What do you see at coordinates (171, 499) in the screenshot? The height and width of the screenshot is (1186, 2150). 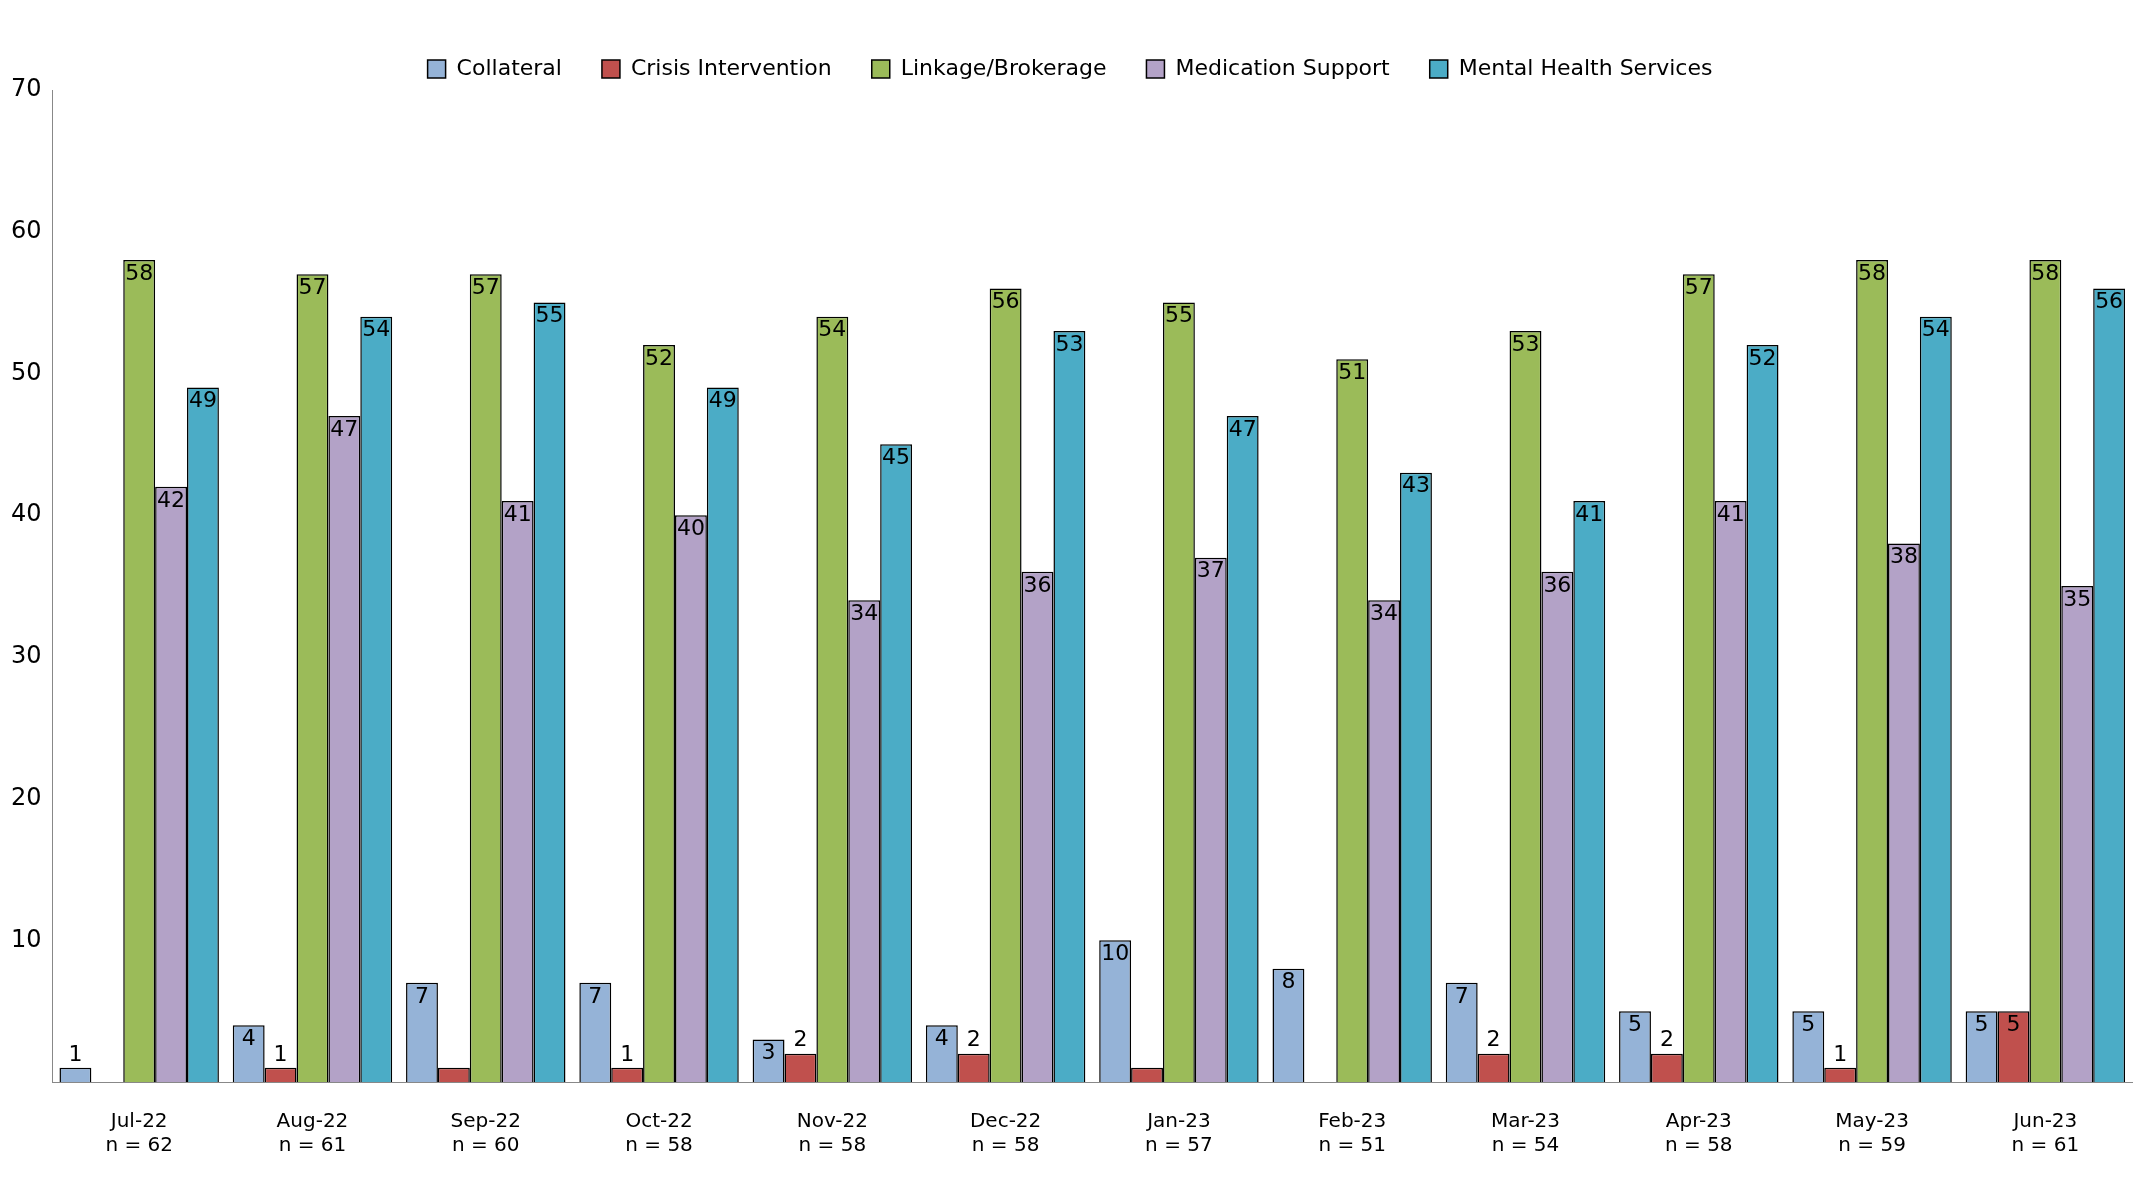 I see `data-label: 42` at bounding box center [171, 499].